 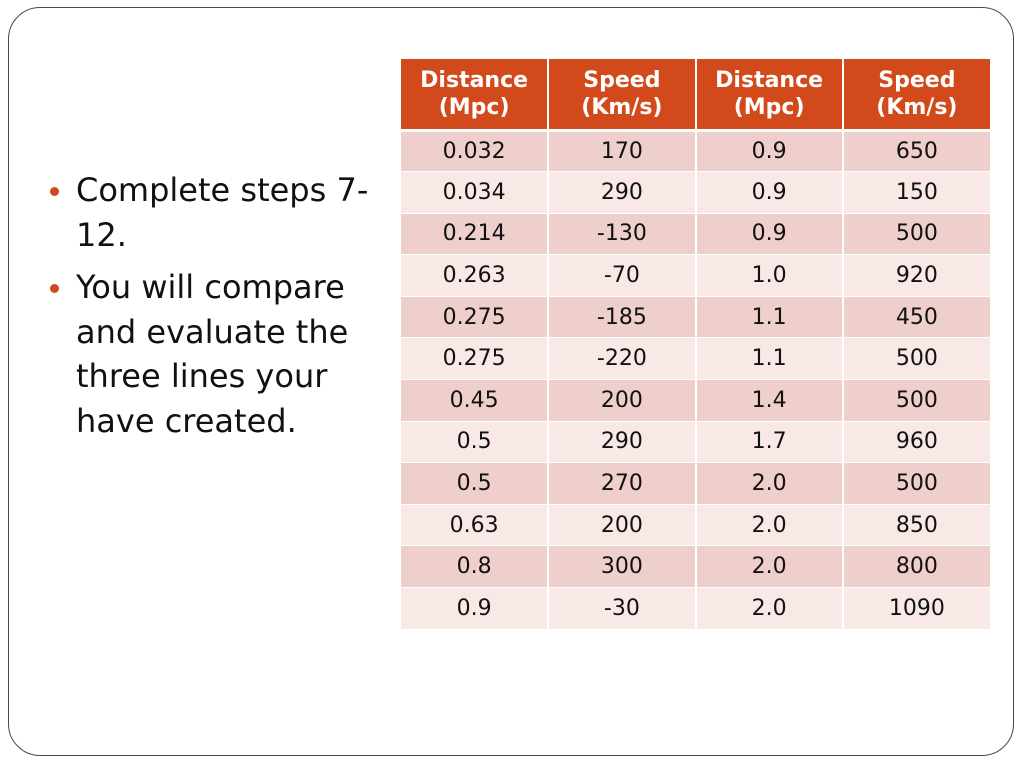 What do you see at coordinates (475, 192) in the screenshot?
I see `distance-1-cell: 0.034` at bounding box center [475, 192].